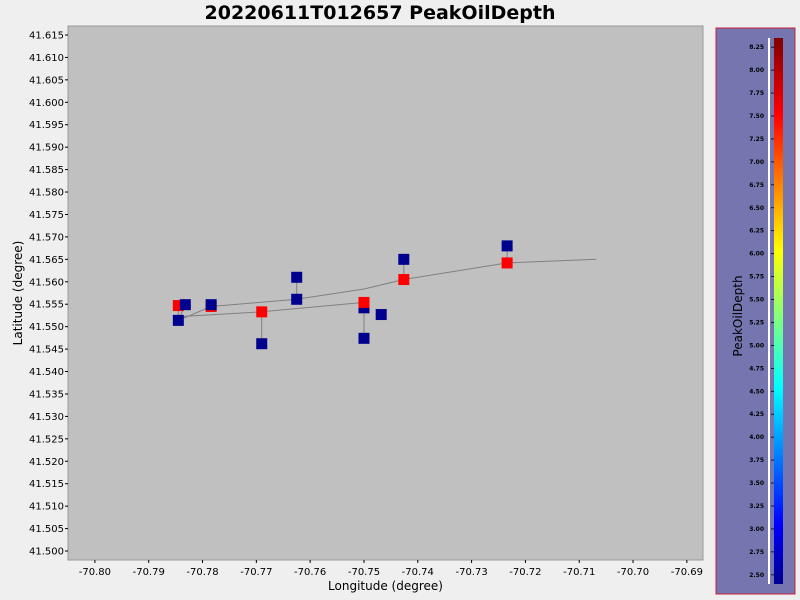  Describe the element at coordinates (418, 572) in the screenshot. I see `x-tick-label: -70.74` at that location.